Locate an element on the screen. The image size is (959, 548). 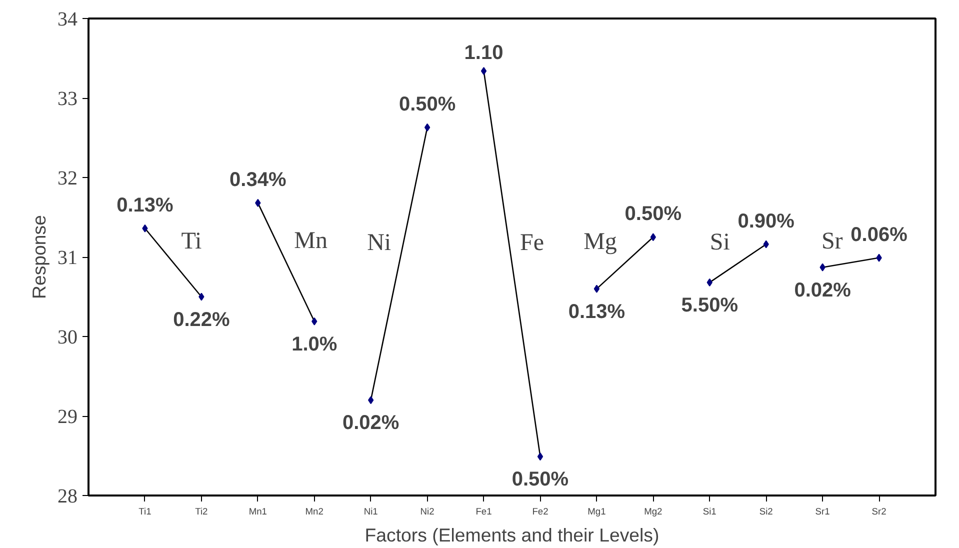
series-label: Ti is located at coordinates (191, 241).